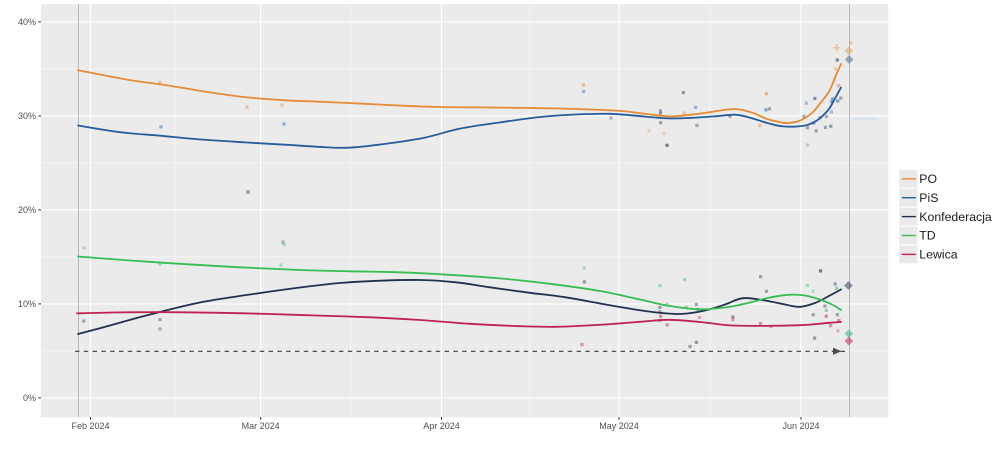 The height and width of the screenshot is (450, 1000). Describe the element at coordinates (27, 22) in the screenshot. I see `svg-text: 40%` at that location.